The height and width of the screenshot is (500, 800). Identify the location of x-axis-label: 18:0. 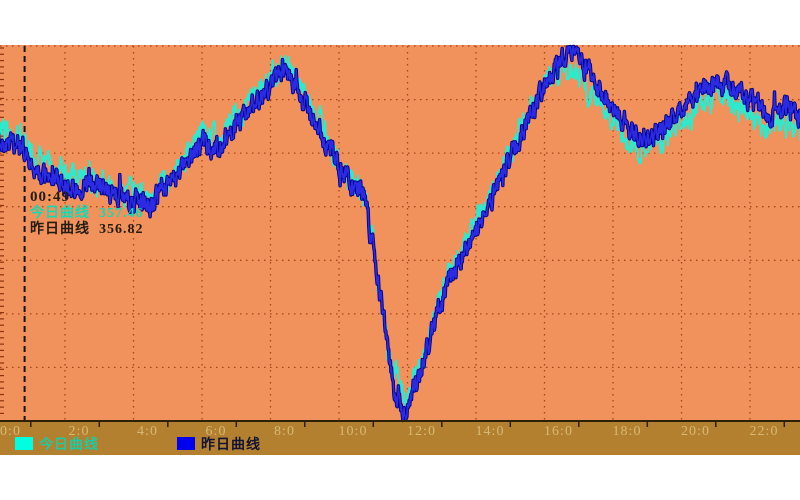
(627, 431).